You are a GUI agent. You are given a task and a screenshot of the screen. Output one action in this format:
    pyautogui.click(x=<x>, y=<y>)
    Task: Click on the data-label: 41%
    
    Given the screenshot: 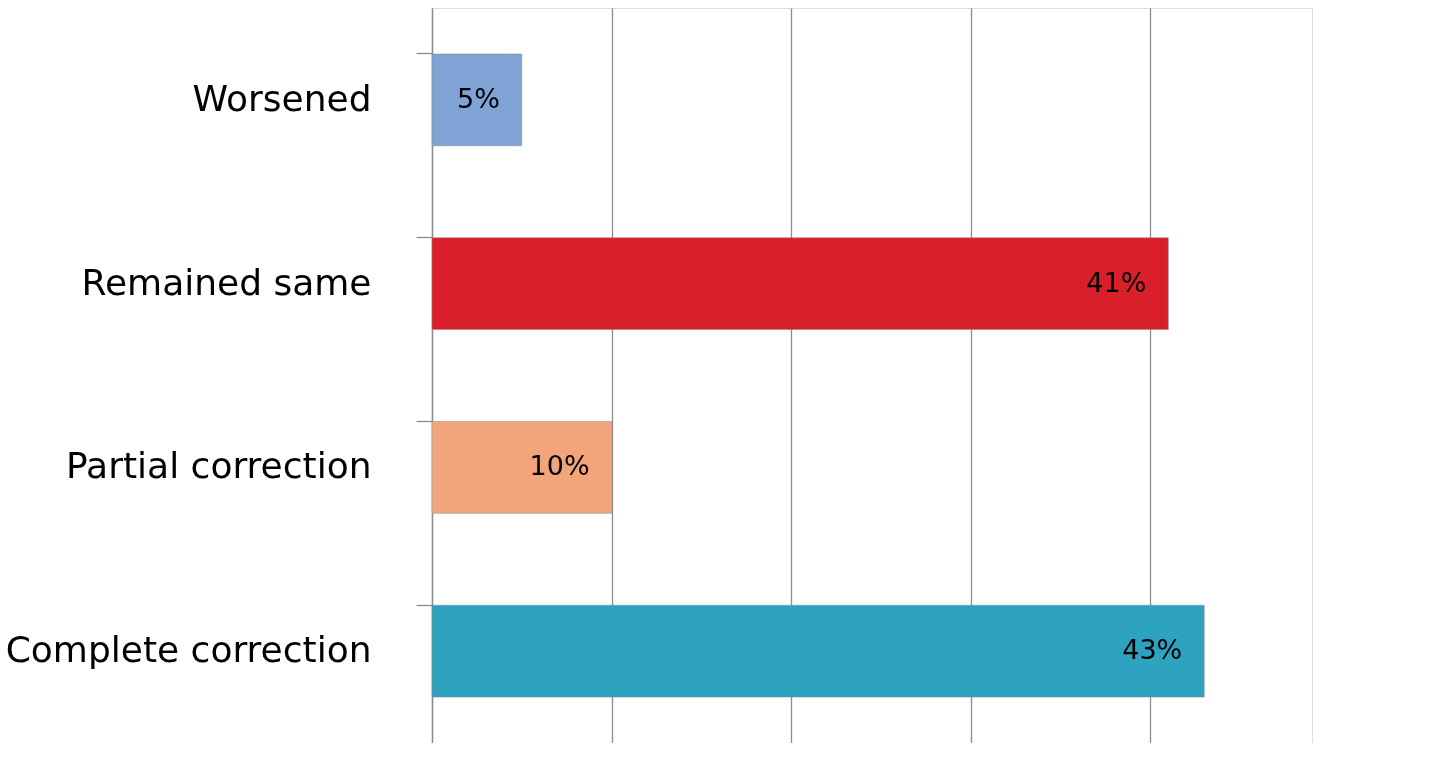 What is the action you would take?
    pyautogui.click(x=1116, y=282)
    